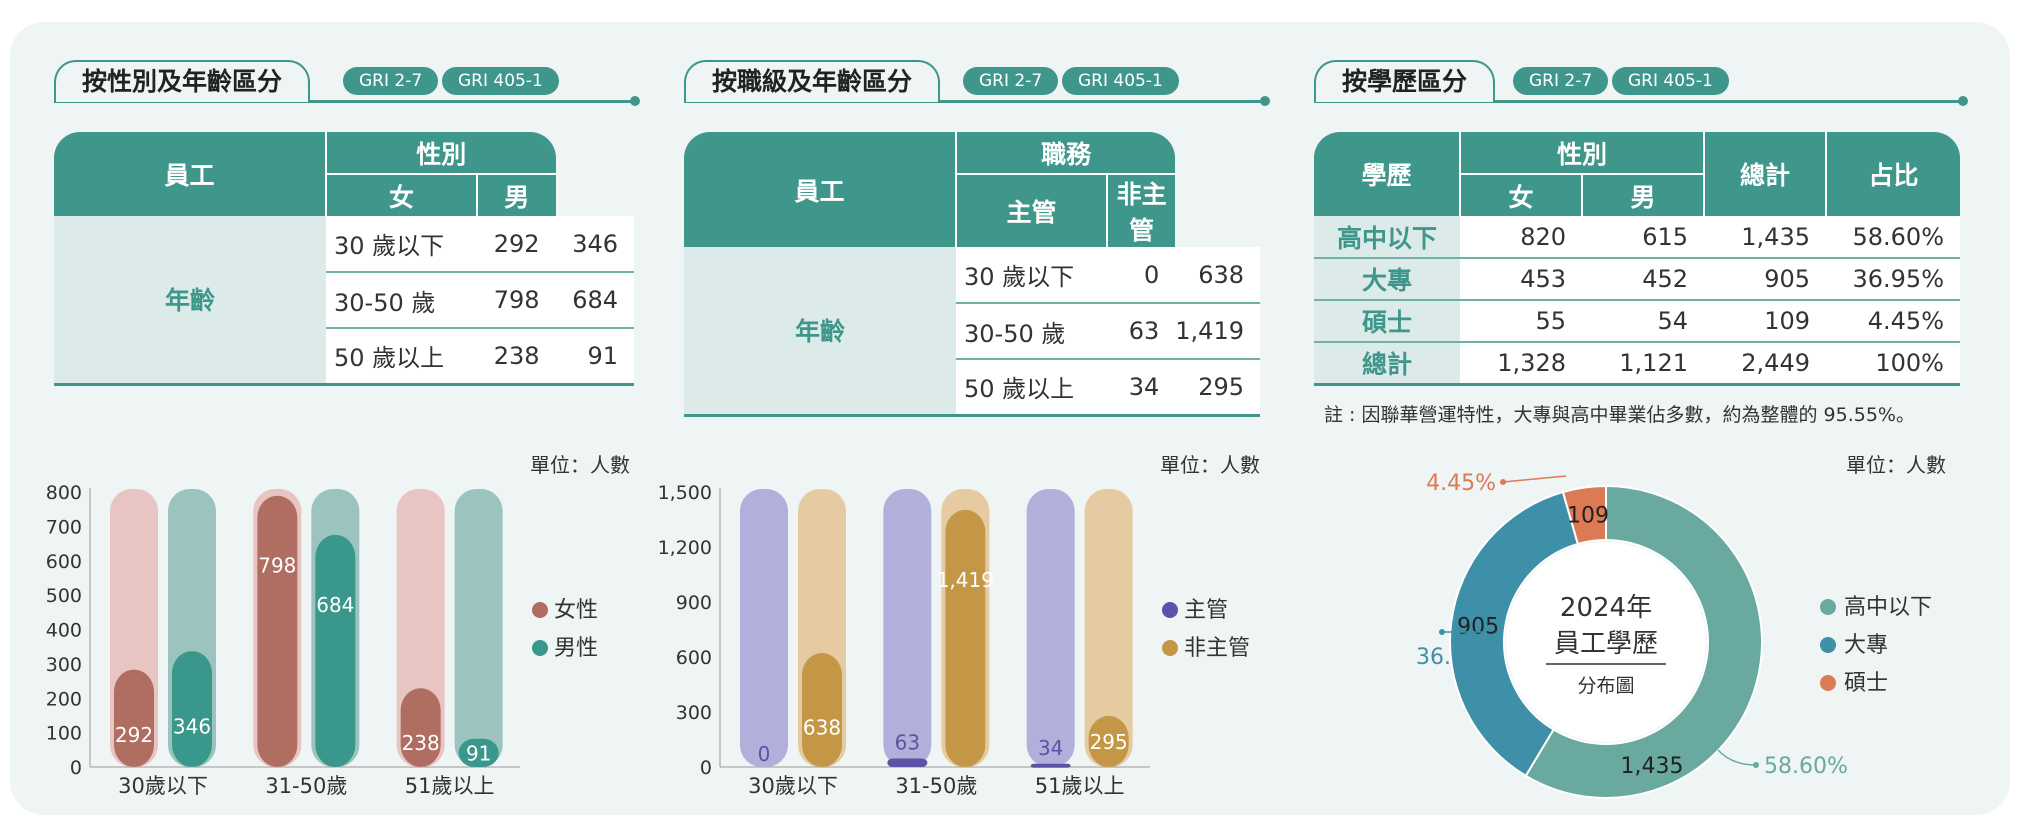 The image size is (2020, 826). Describe the element at coordinates (64, 699) in the screenshot. I see `y-tick-label: 200` at that location.